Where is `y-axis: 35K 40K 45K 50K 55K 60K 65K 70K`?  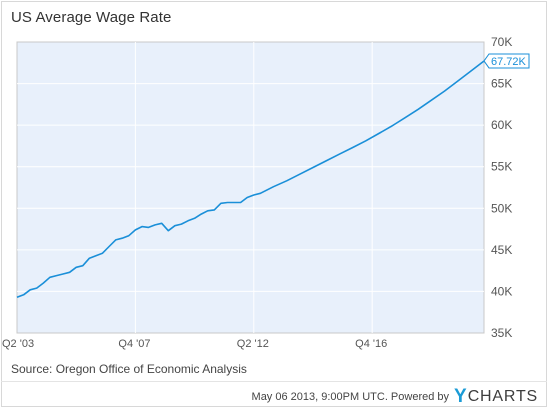
y-axis: 35K 40K 45K 50K 55K 60K 65K 70K is located at coordinates (501, 187).